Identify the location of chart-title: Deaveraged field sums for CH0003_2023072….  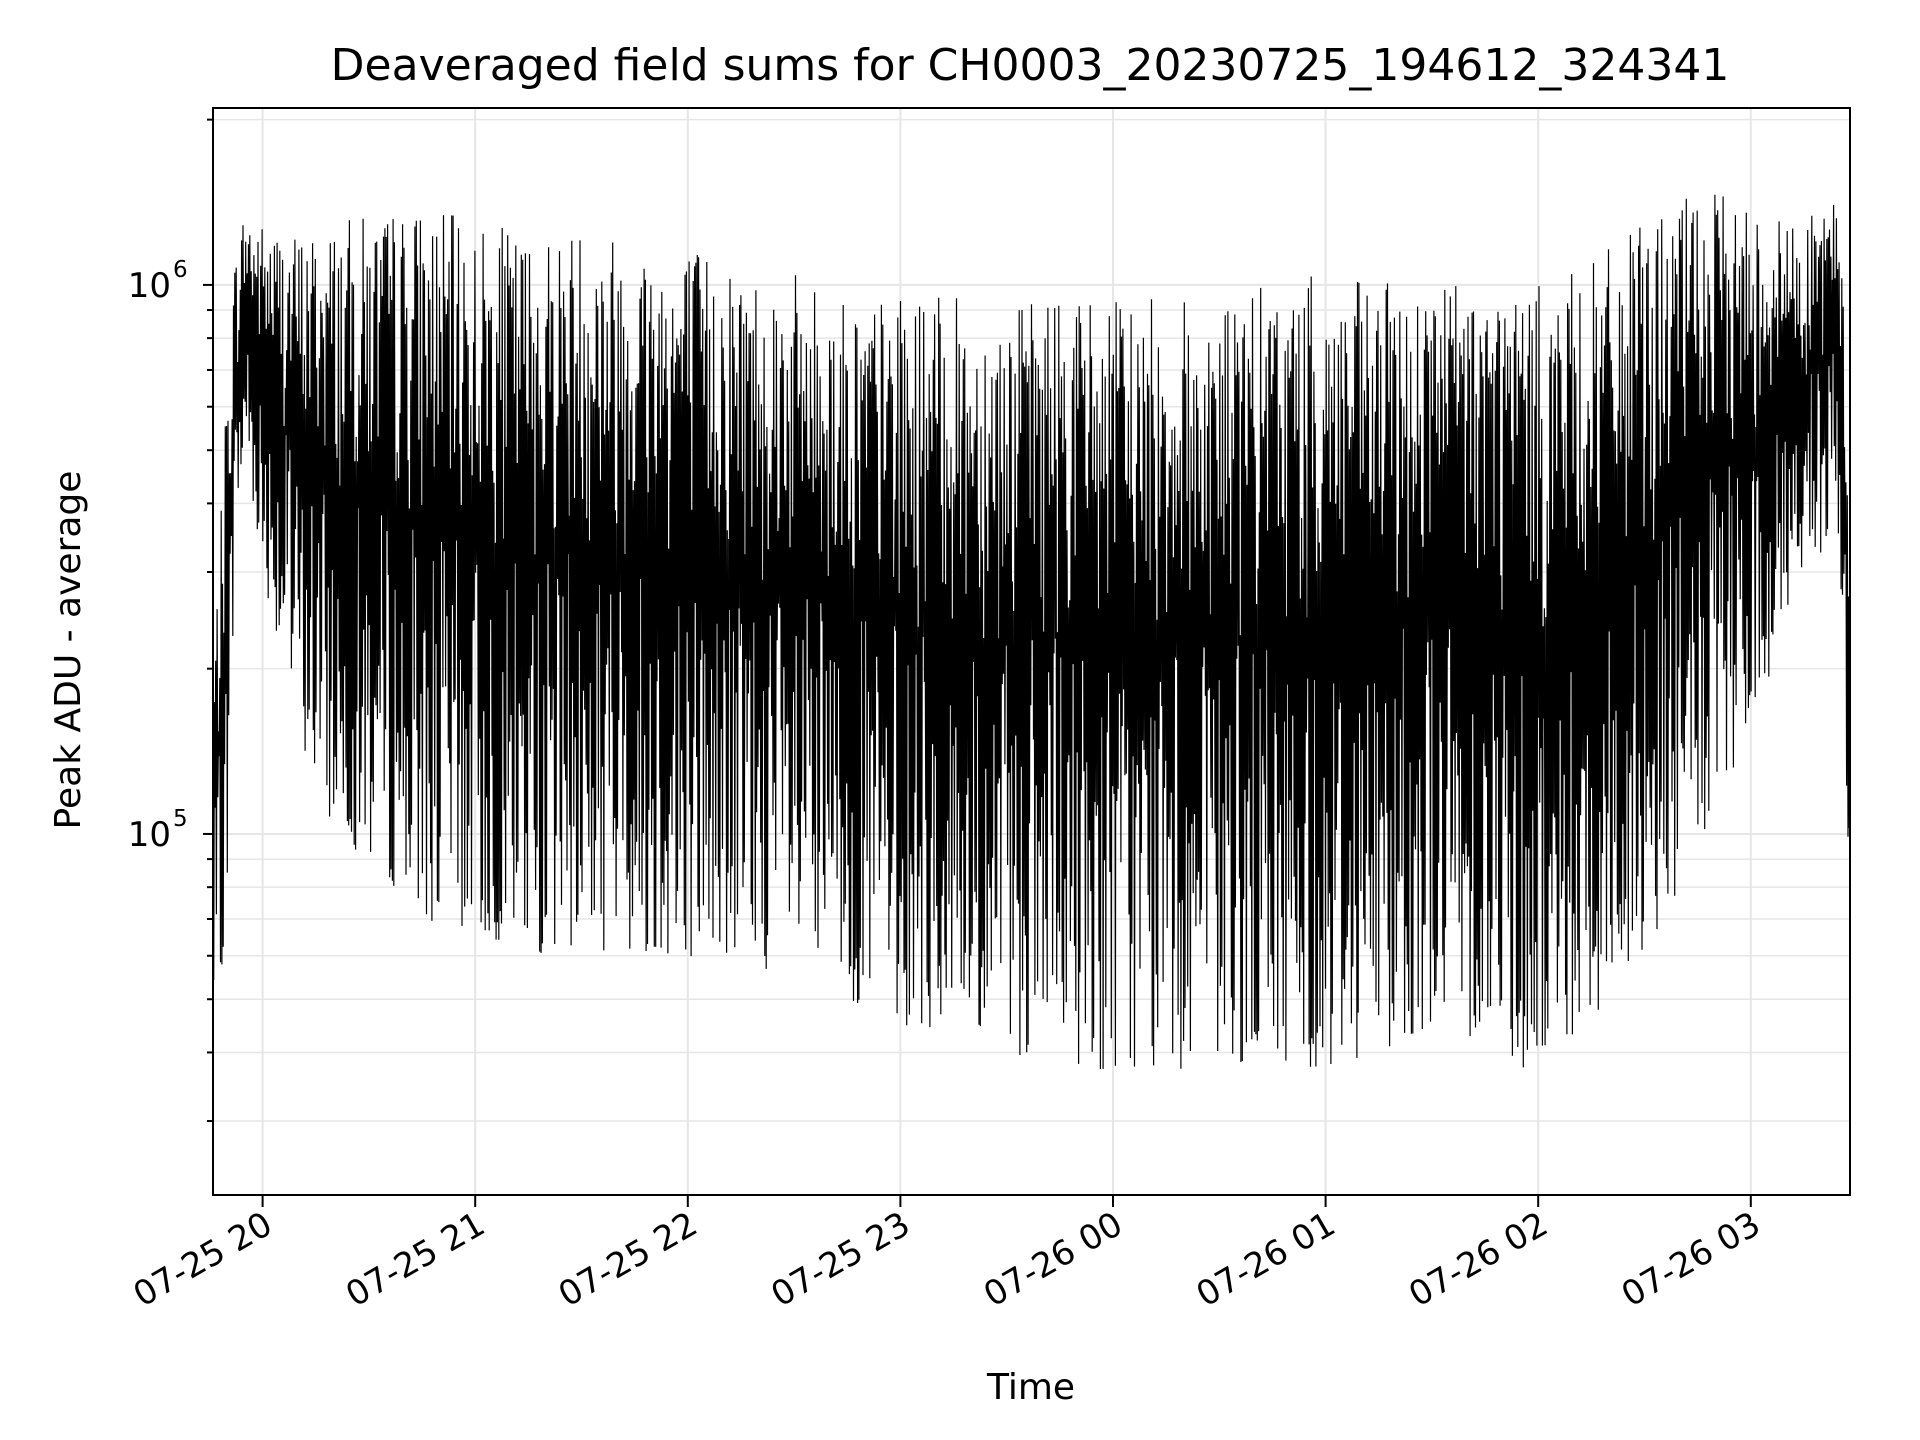
(1030, 65).